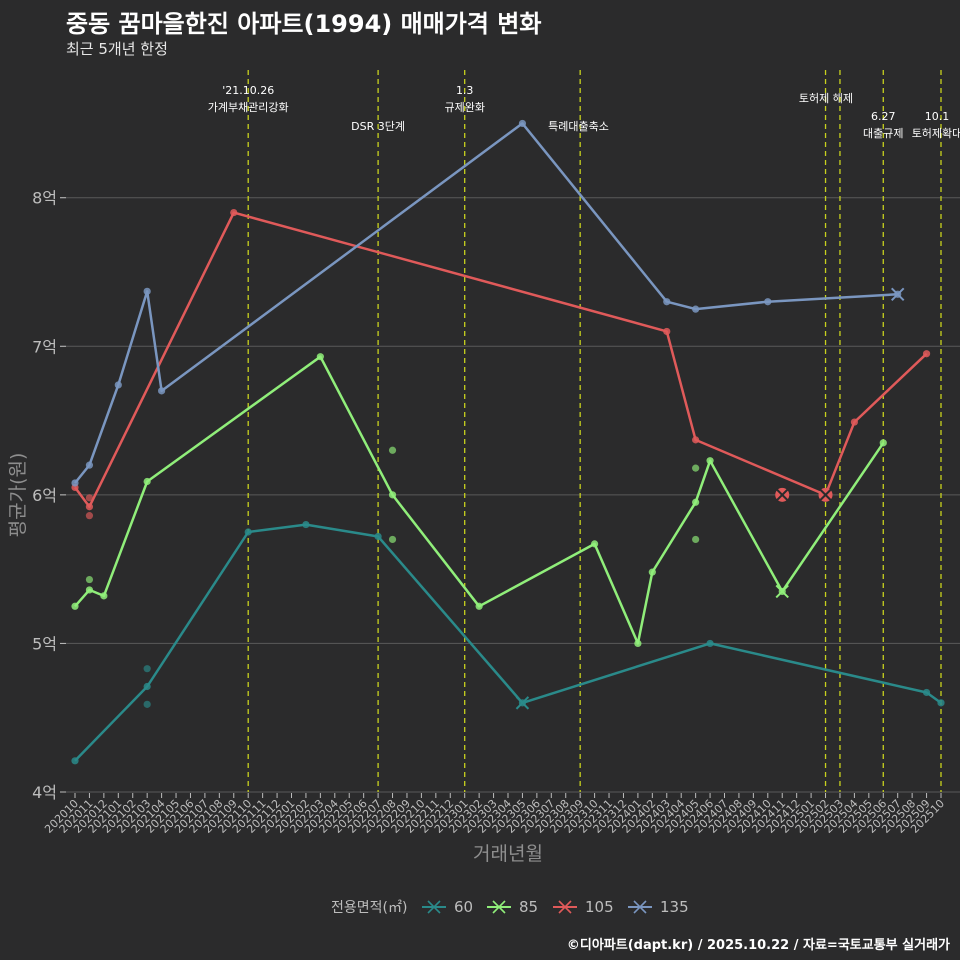  Describe the element at coordinates (508, 854) in the screenshot. I see `x-axis-title: 거래년월` at that location.